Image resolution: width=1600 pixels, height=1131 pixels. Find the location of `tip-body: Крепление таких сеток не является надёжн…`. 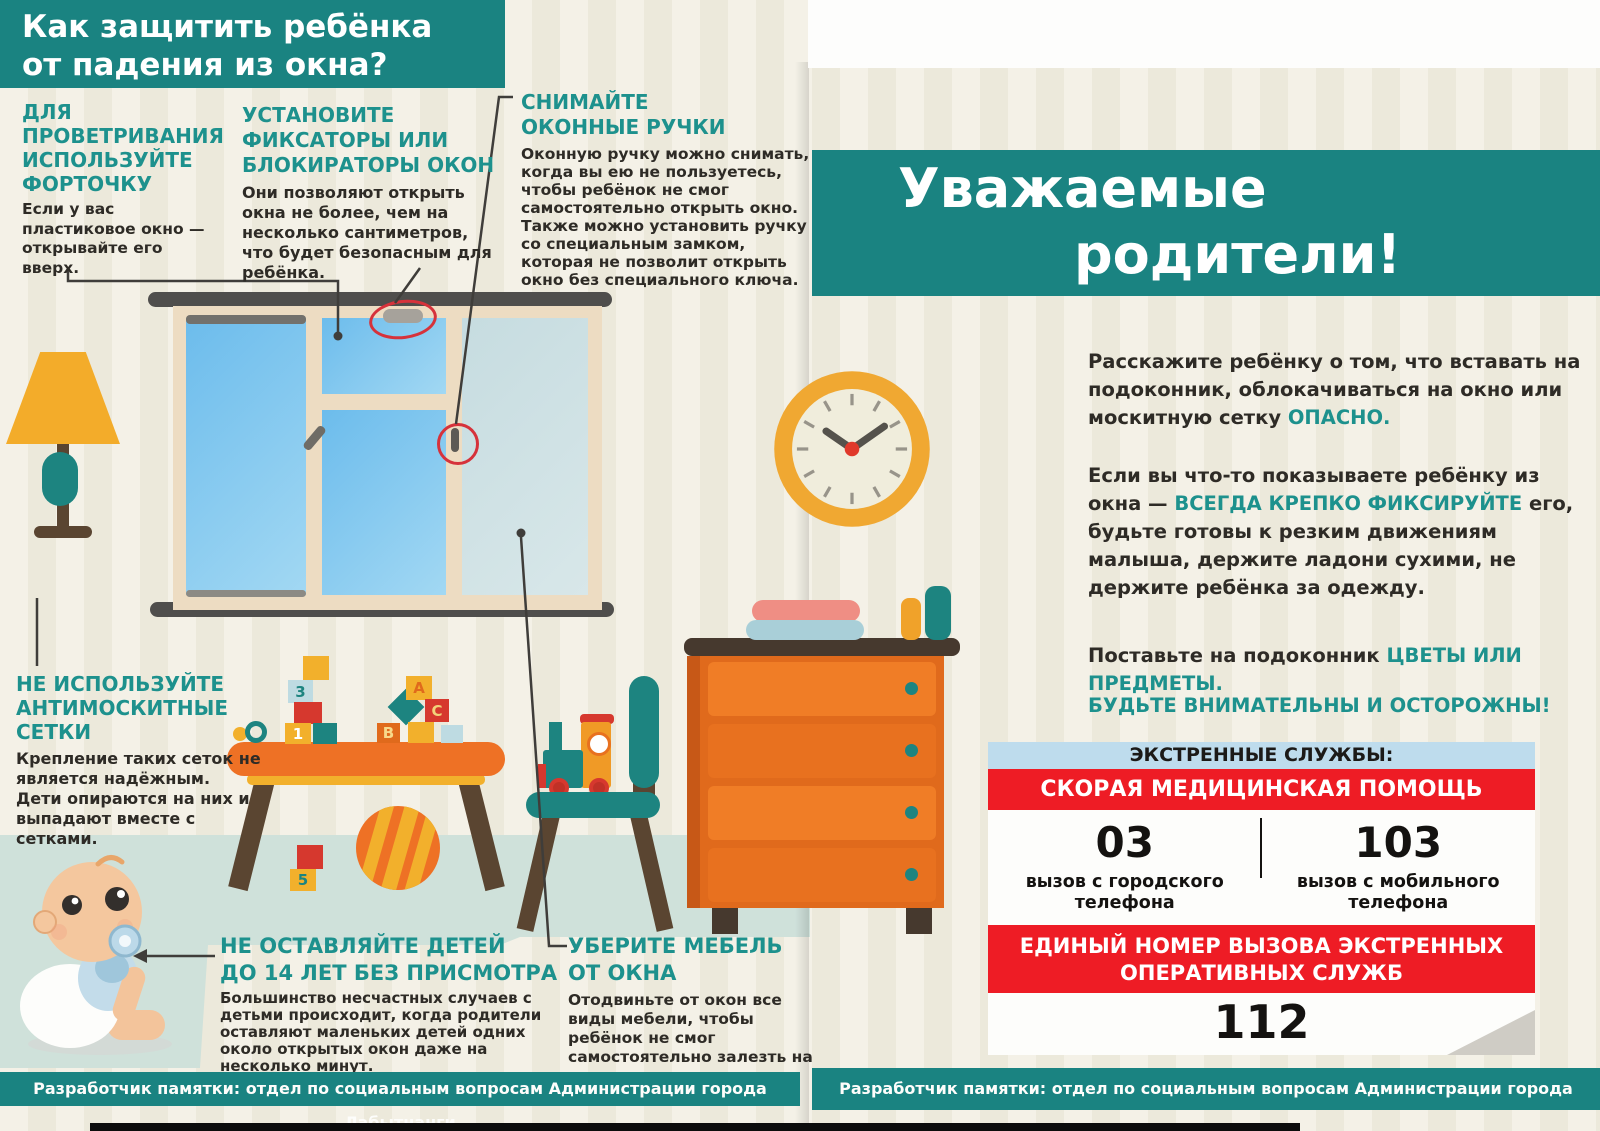

tip-body: Крепление таких сеток не является надёжн… is located at coordinates (138, 798).